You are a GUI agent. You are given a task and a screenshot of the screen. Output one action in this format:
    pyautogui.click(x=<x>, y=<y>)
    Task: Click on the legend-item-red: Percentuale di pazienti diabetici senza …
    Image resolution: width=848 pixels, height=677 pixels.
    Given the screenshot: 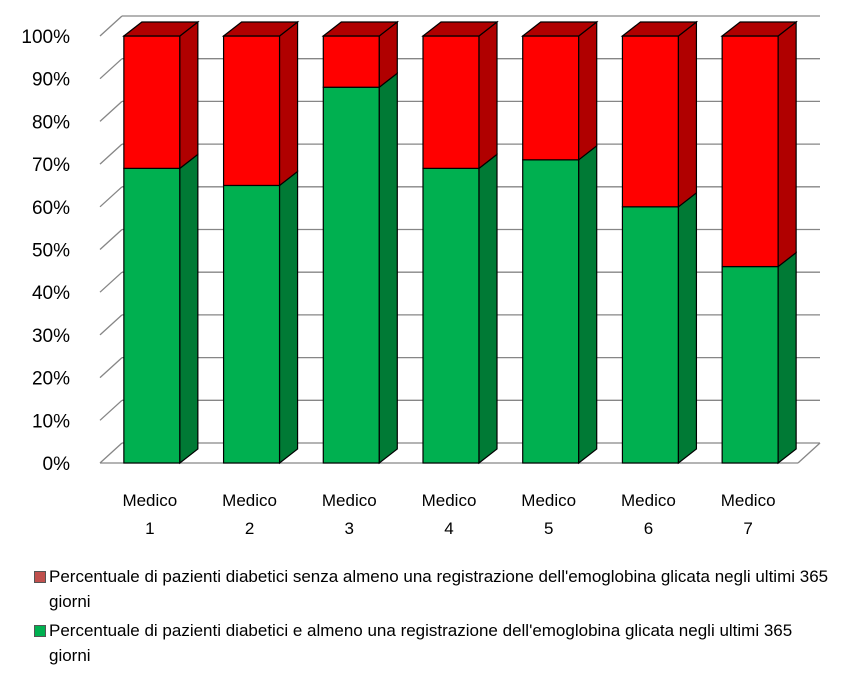 What is the action you would take?
    pyautogui.click(x=432, y=589)
    